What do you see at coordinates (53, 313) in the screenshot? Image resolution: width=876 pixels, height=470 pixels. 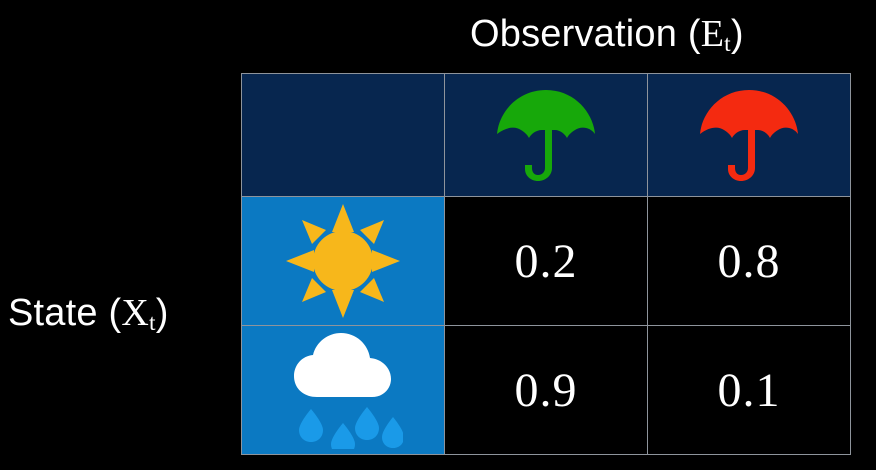 I see `state-label-text: State` at bounding box center [53, 313].